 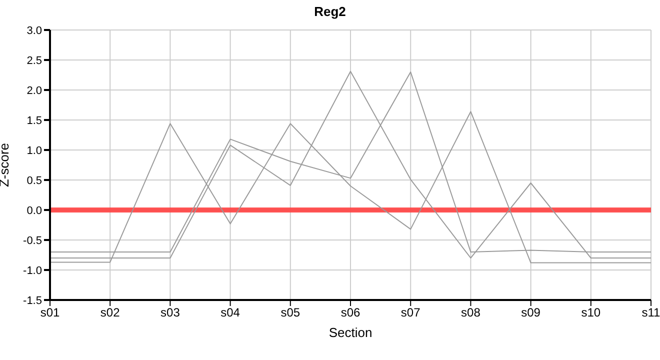 What do you see at coordinates (230, 313) in the screenshot?
I see `x-tick-label: s04` at bounding box center [230, 313].